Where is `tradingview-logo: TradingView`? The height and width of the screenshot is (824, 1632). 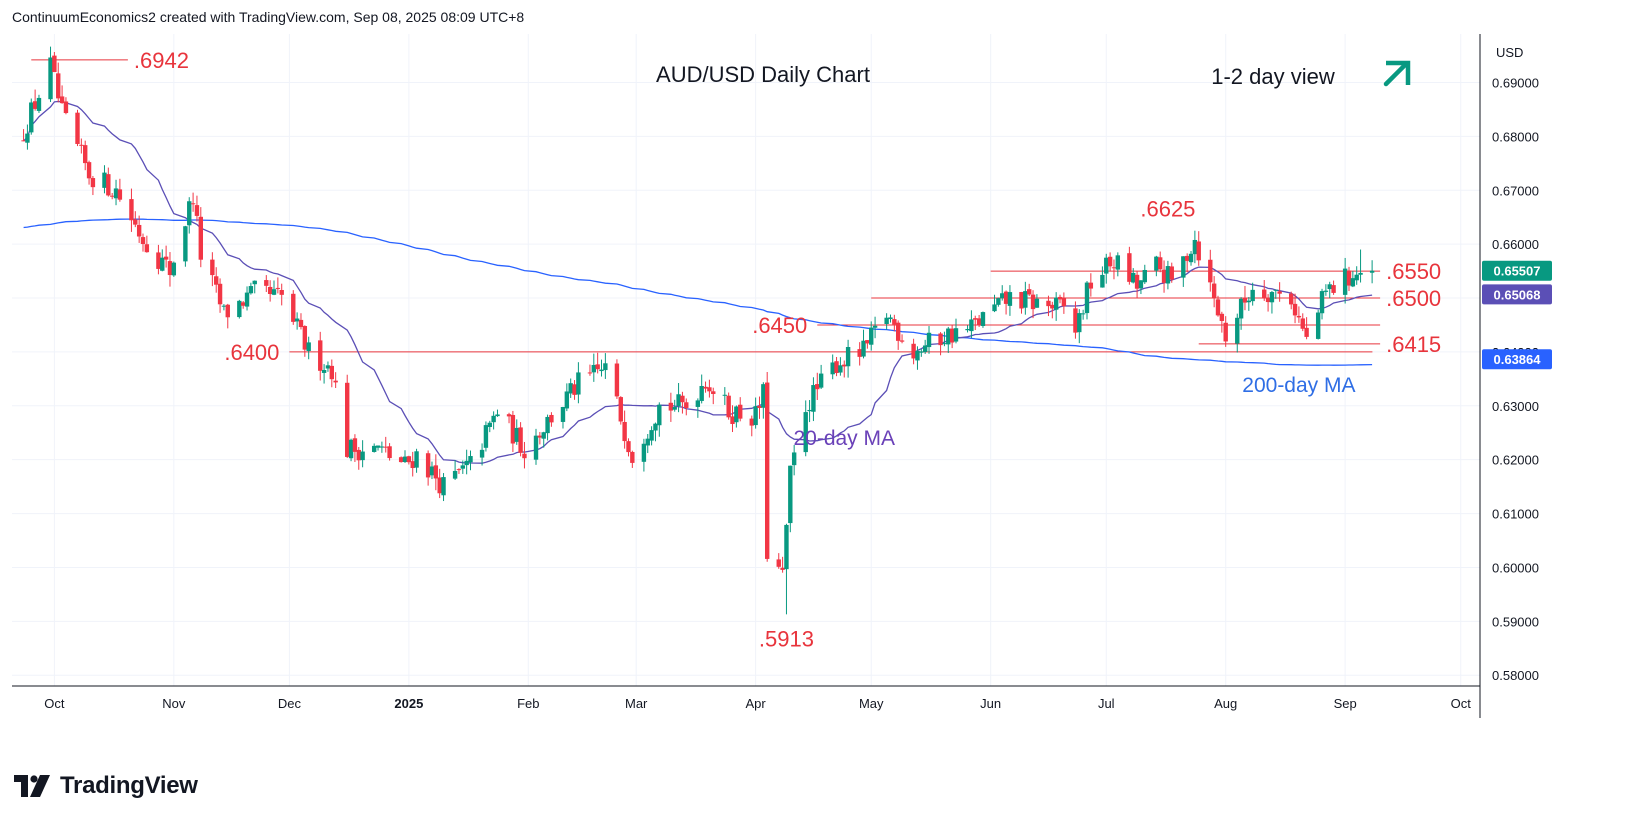 tradingview-logo: TradingView is located at coordinates (106, 786).